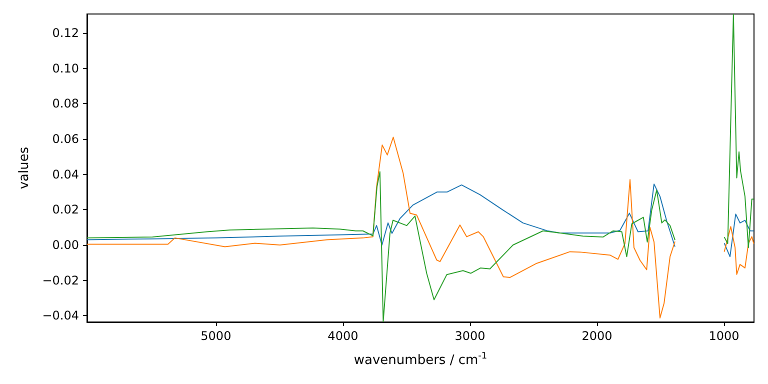 The width and height of the screenshot is (768, 384). Describe the element at coordinates (60, 280) in the screenshot. I see `y-tick-label: −0.02` at that location.